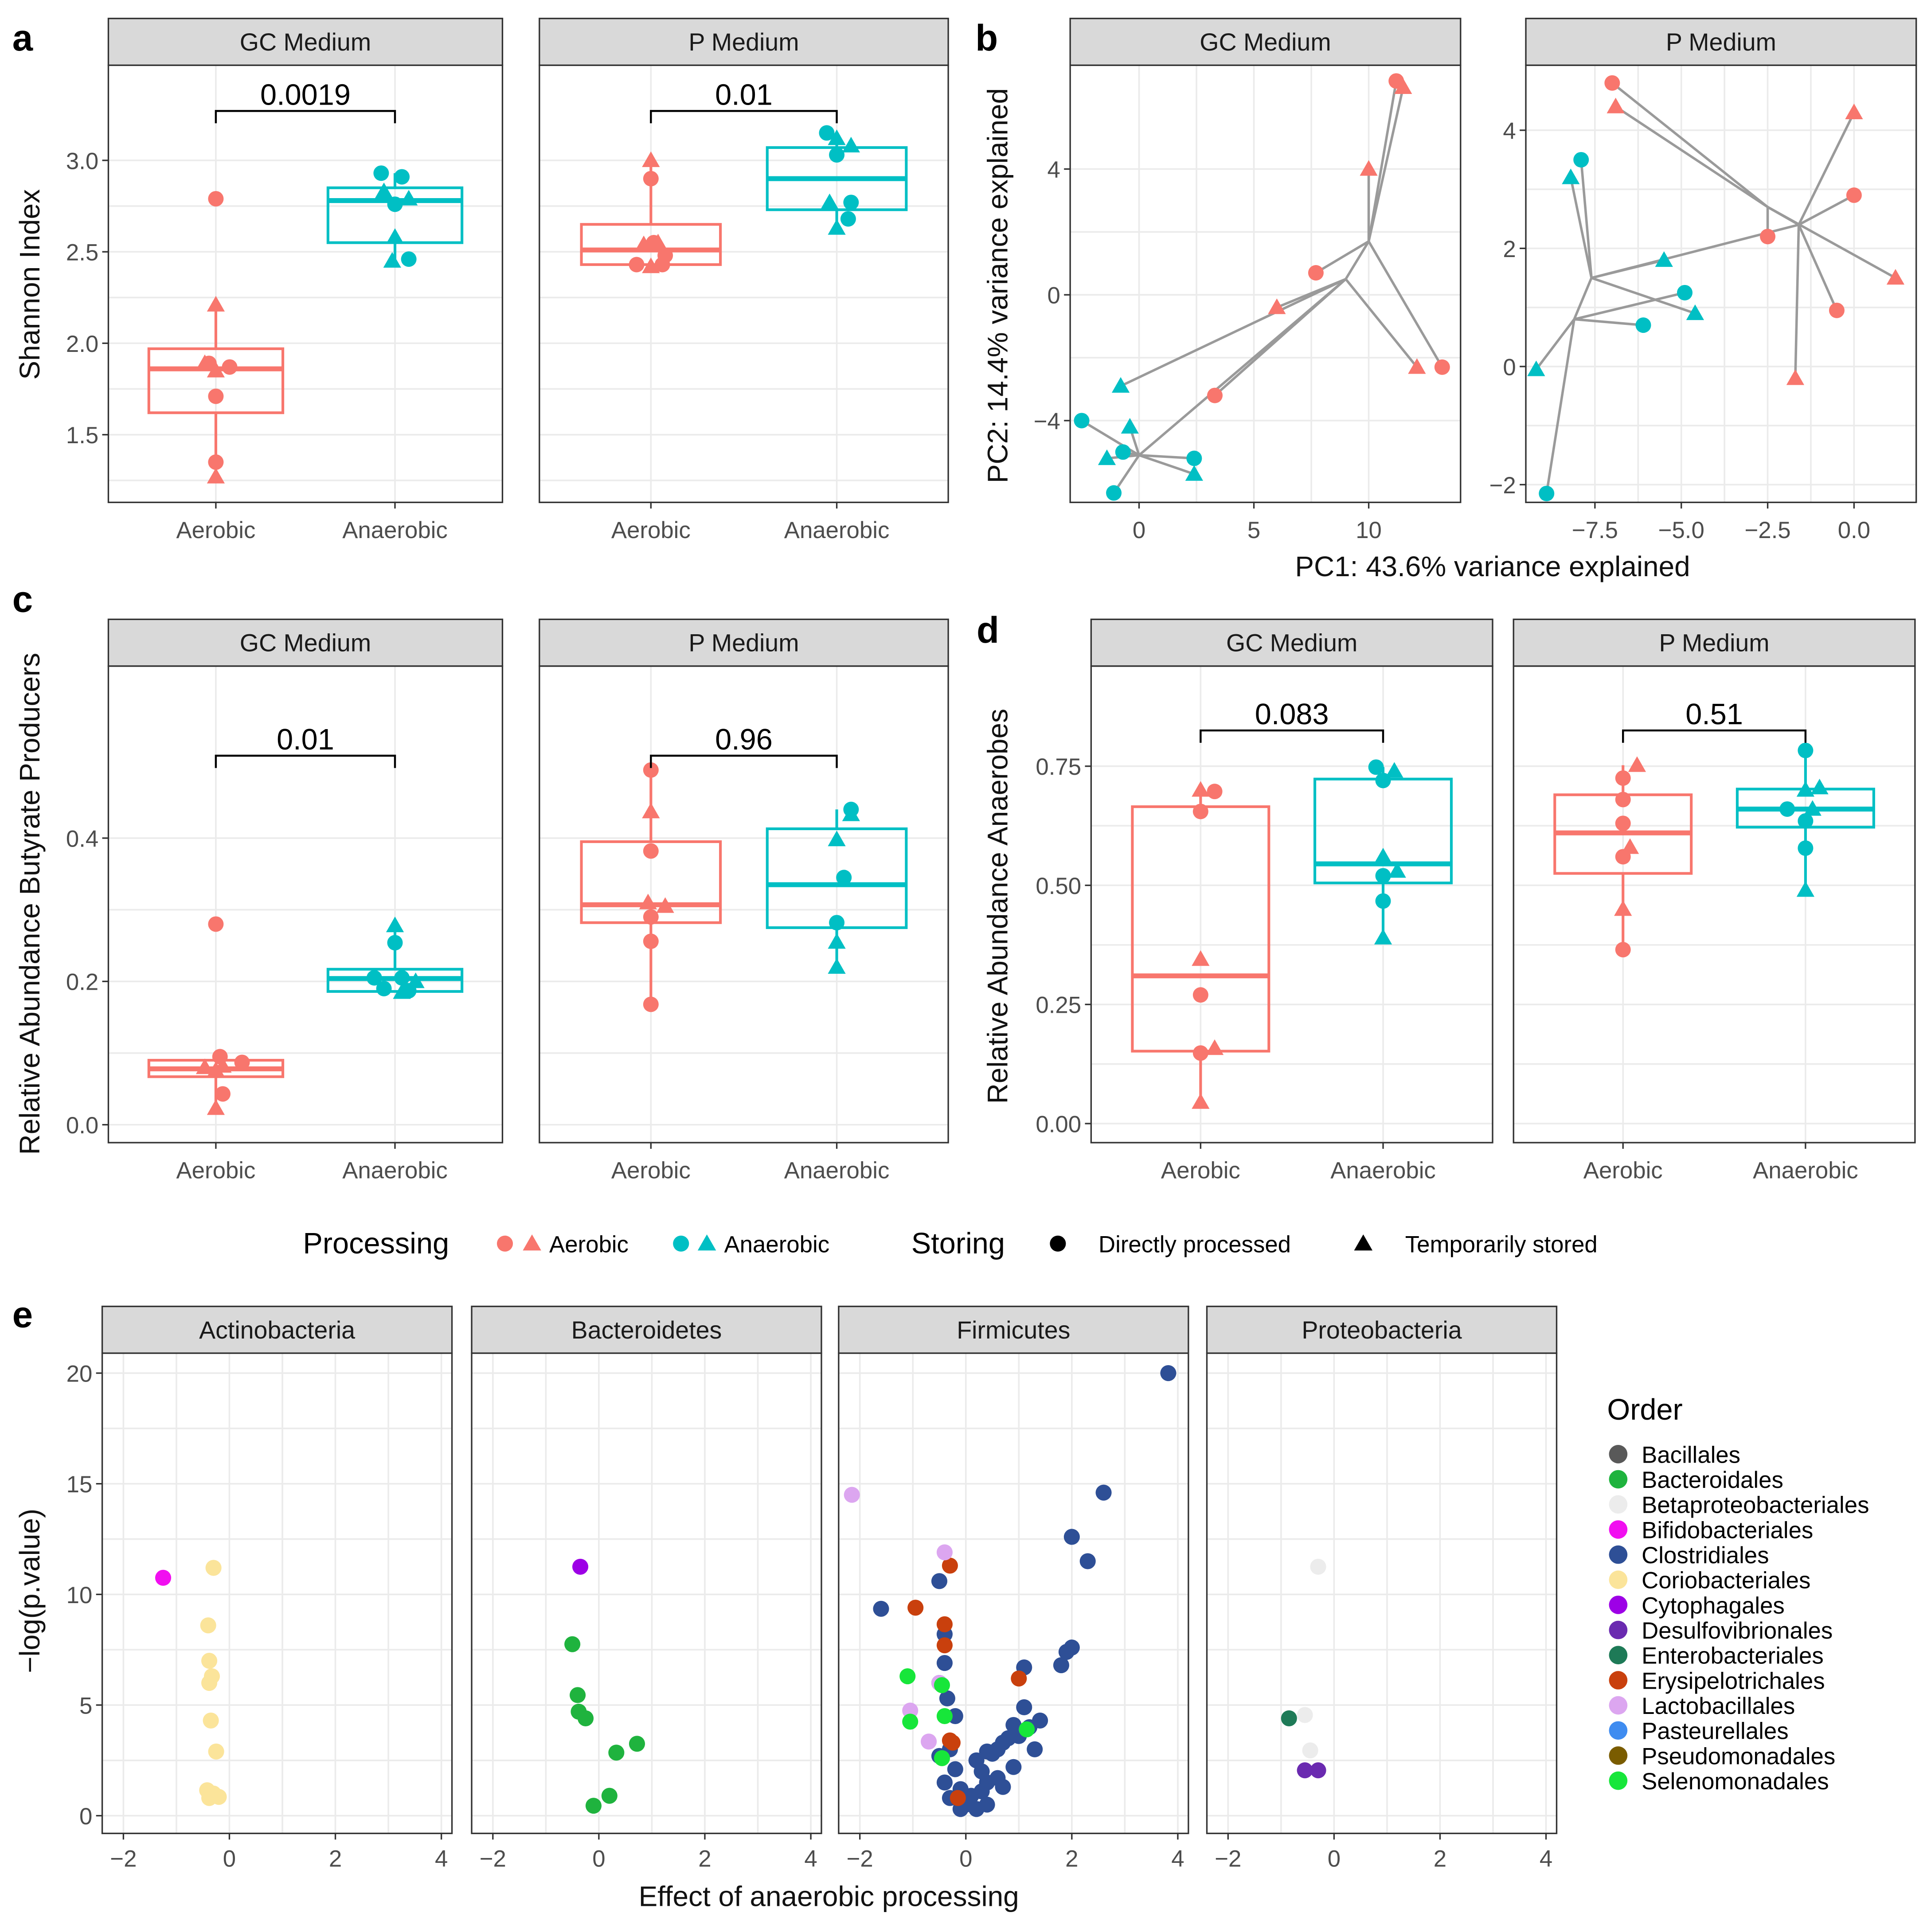 The height and width of the screenshot is (1932, 1931). I want to click on panel-d-ytick-1: 0.25, so click(1058, 1006).